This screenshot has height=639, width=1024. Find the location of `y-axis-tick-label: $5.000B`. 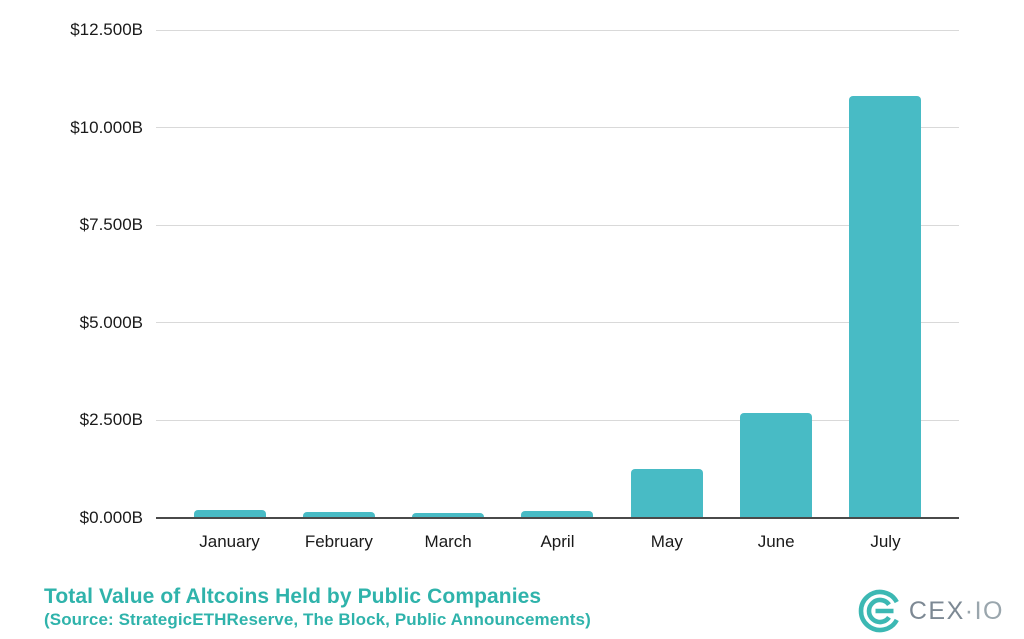

y-axis-tick-label: $5.000B is located at coordinates (111, 322).